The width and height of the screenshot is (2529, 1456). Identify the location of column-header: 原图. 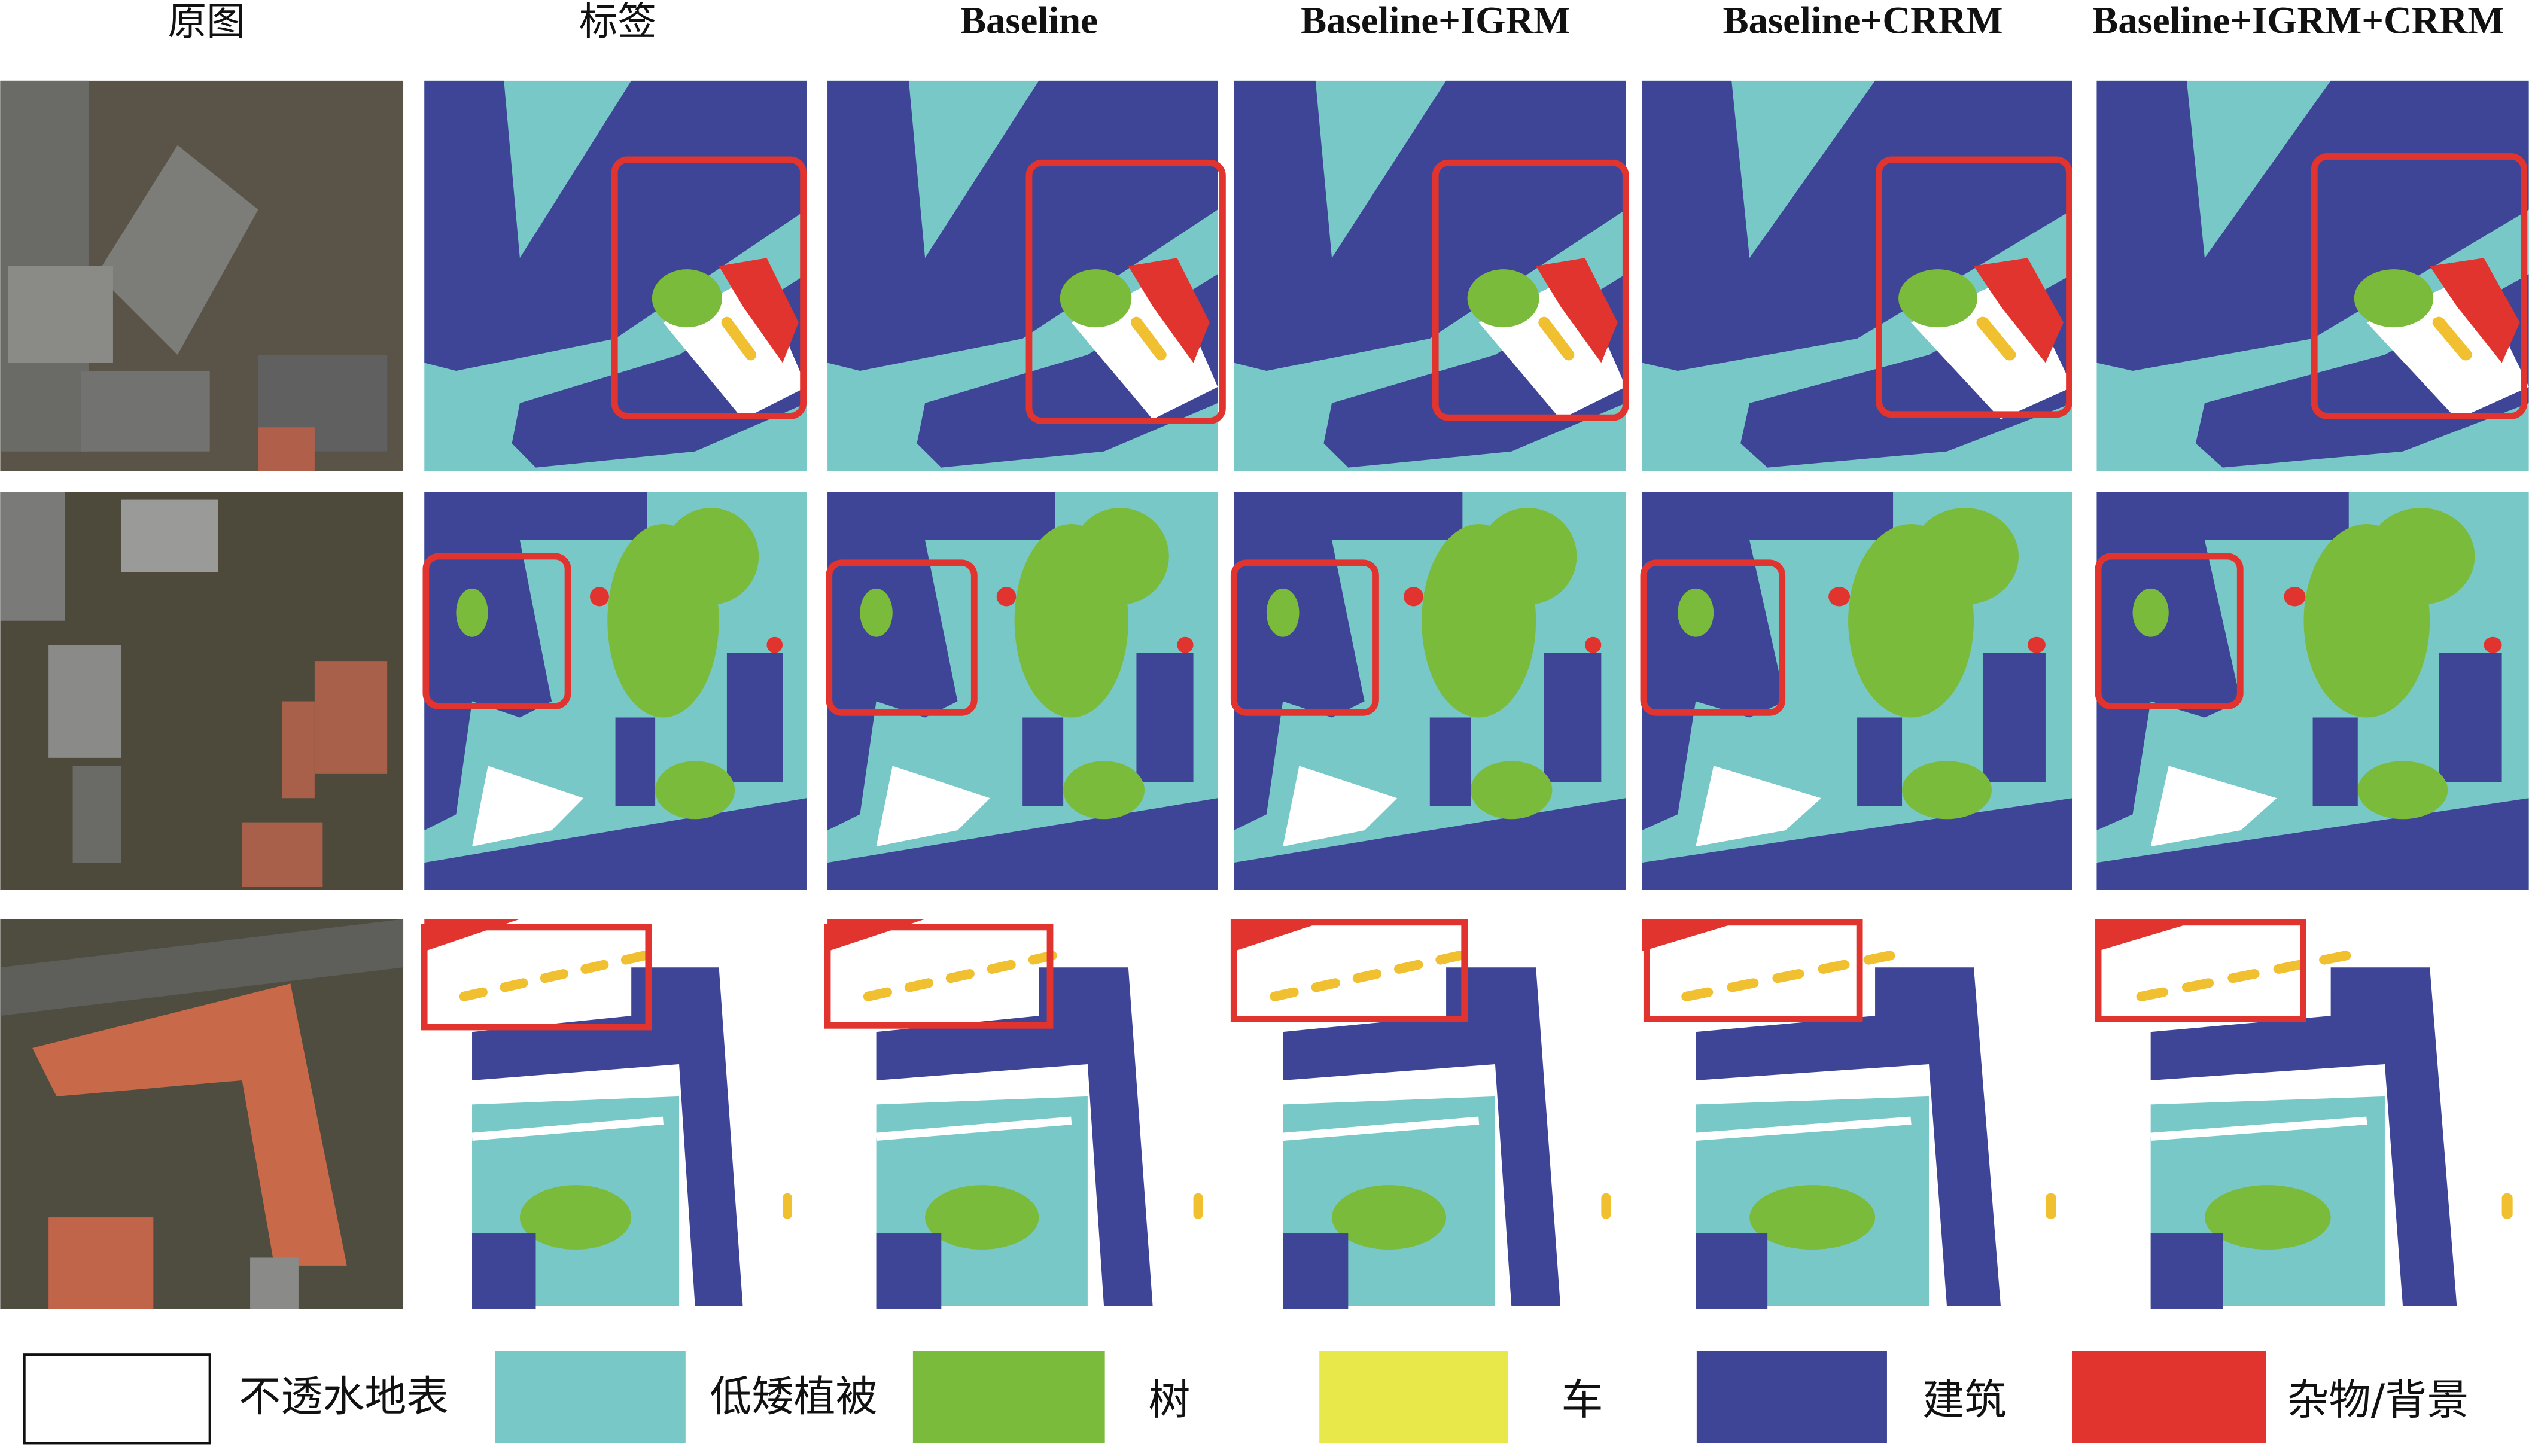
(206, 22).